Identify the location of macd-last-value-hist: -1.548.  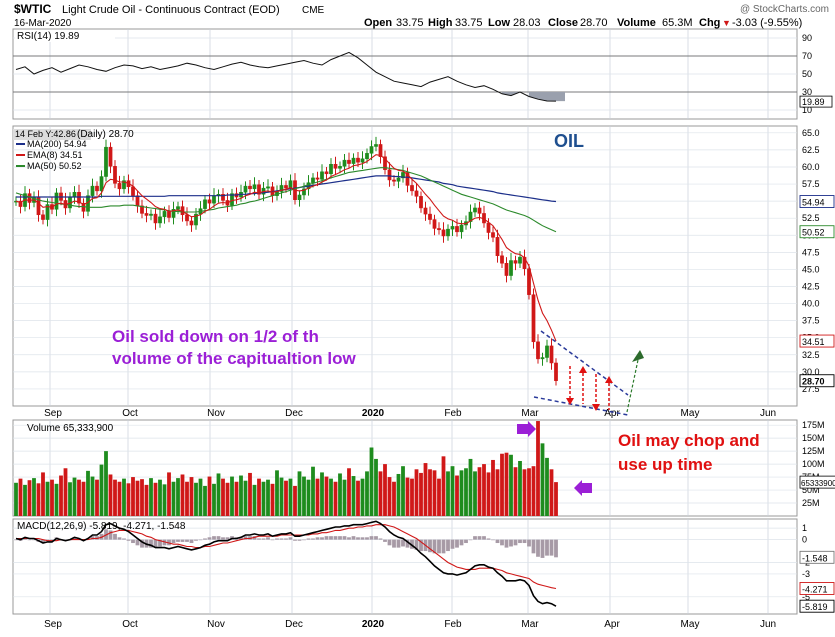
(815, 558).